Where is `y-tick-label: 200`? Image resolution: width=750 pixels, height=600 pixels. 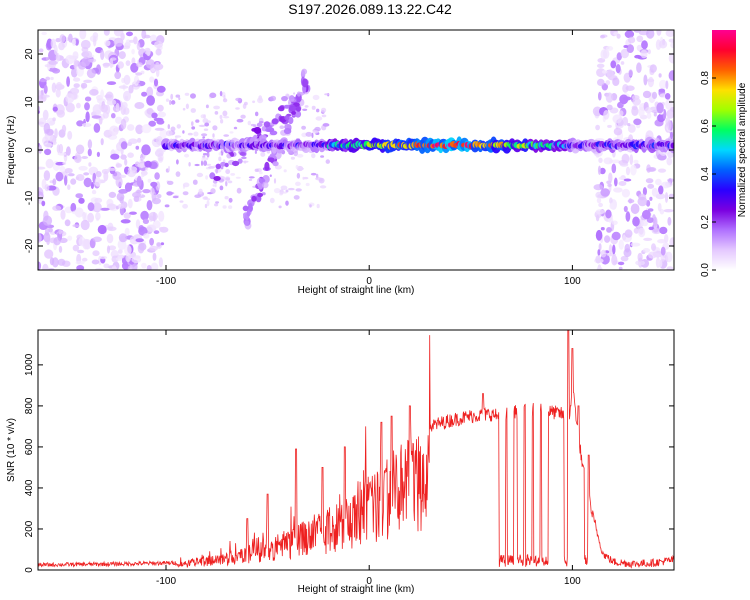 y-tick-label: 200 is located at coordinates (29, 528).